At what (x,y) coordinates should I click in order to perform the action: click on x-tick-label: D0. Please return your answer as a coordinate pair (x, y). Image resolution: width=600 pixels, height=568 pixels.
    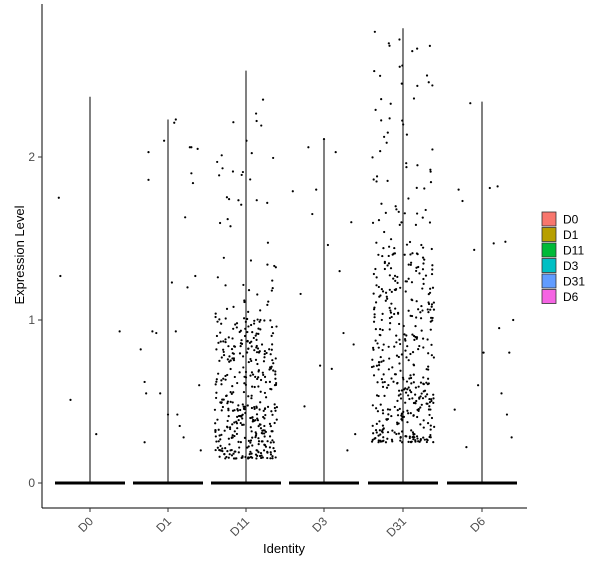
    Looking at the image, I should click on (85, 524).